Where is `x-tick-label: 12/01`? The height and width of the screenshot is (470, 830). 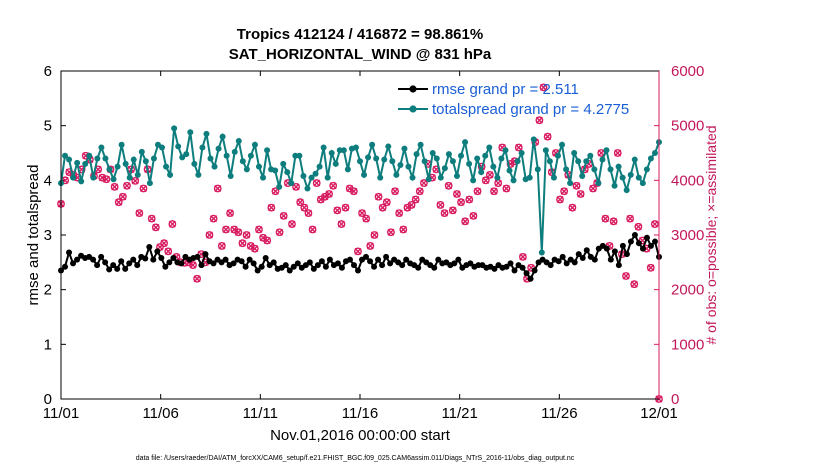 x-tick-label: 12/01 is located at coordinates (659, 413).